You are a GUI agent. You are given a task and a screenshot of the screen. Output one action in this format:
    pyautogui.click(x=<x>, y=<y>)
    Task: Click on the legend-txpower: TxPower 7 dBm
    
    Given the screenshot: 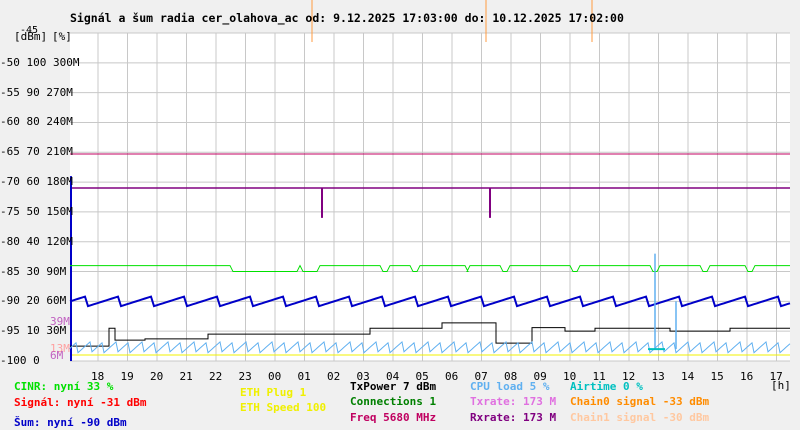 What is the action you would take?
    pyautogui.click(x=393, y=386)
    